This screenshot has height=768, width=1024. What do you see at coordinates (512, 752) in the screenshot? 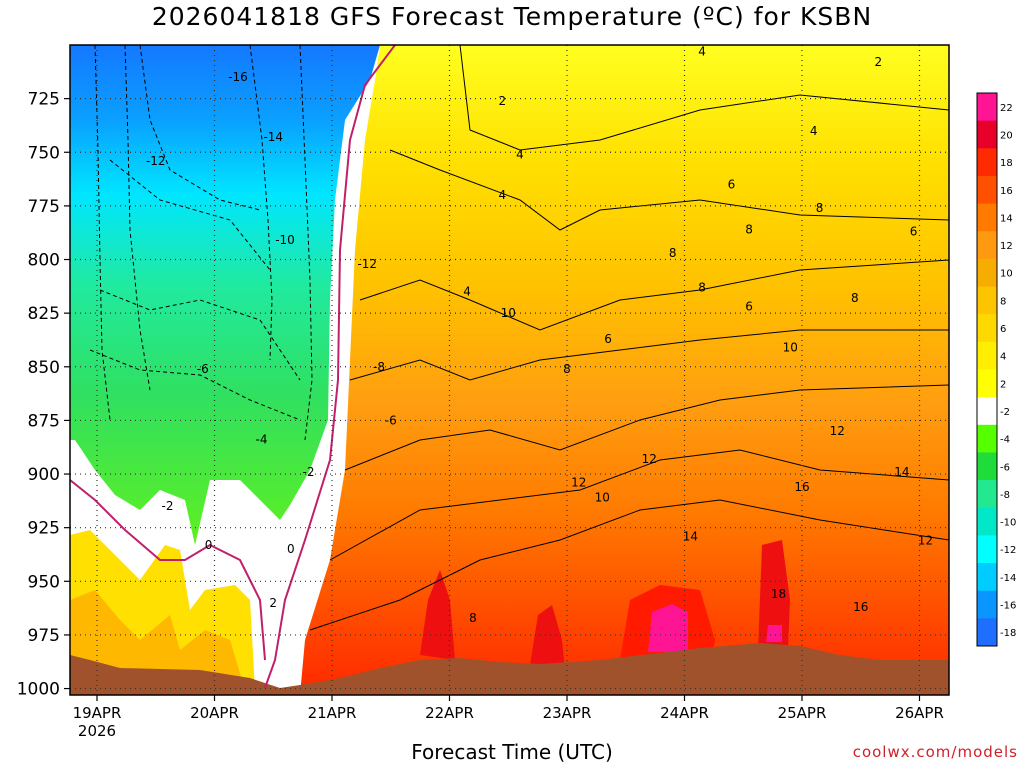
I see `x-axis-title: Forecast Time (UTC)` at bounding box center [512, 752].